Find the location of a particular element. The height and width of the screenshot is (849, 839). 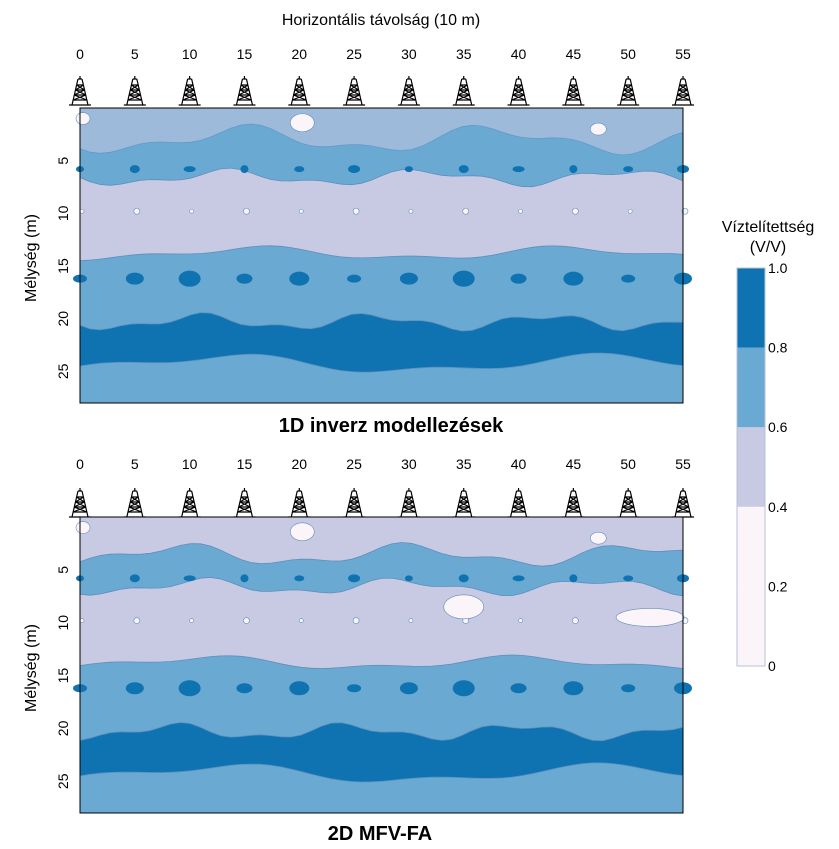

panel2-x-tick-label: 15 is located at coordinates (245, 464).